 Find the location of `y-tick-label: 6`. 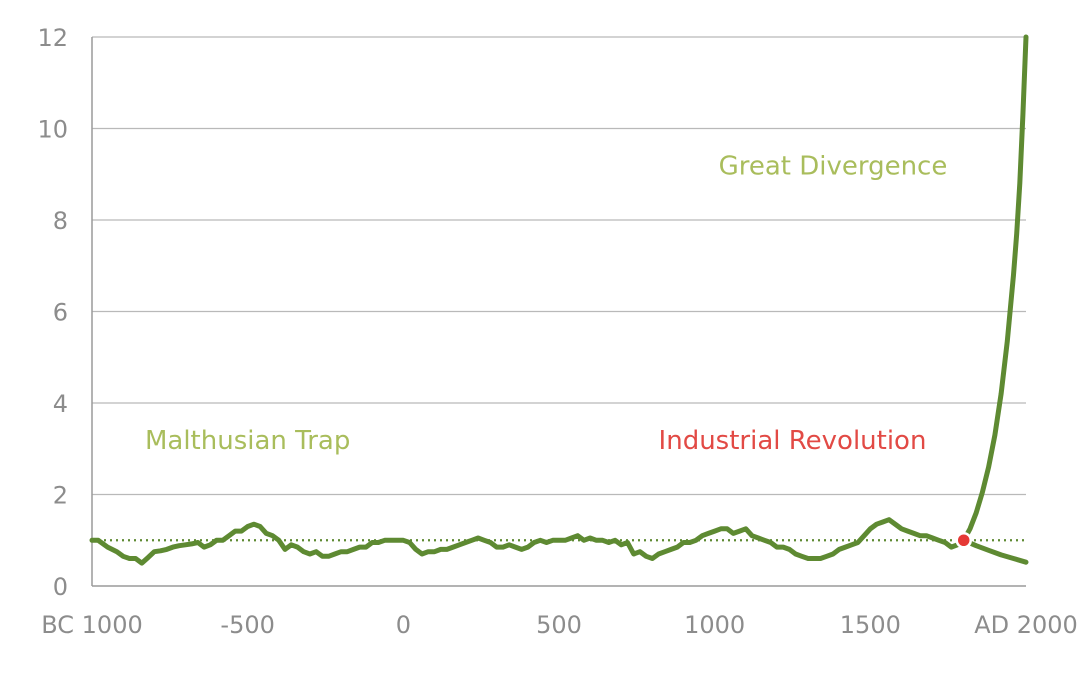

y-tick-label: 6 is located at coordinates (60, 313).